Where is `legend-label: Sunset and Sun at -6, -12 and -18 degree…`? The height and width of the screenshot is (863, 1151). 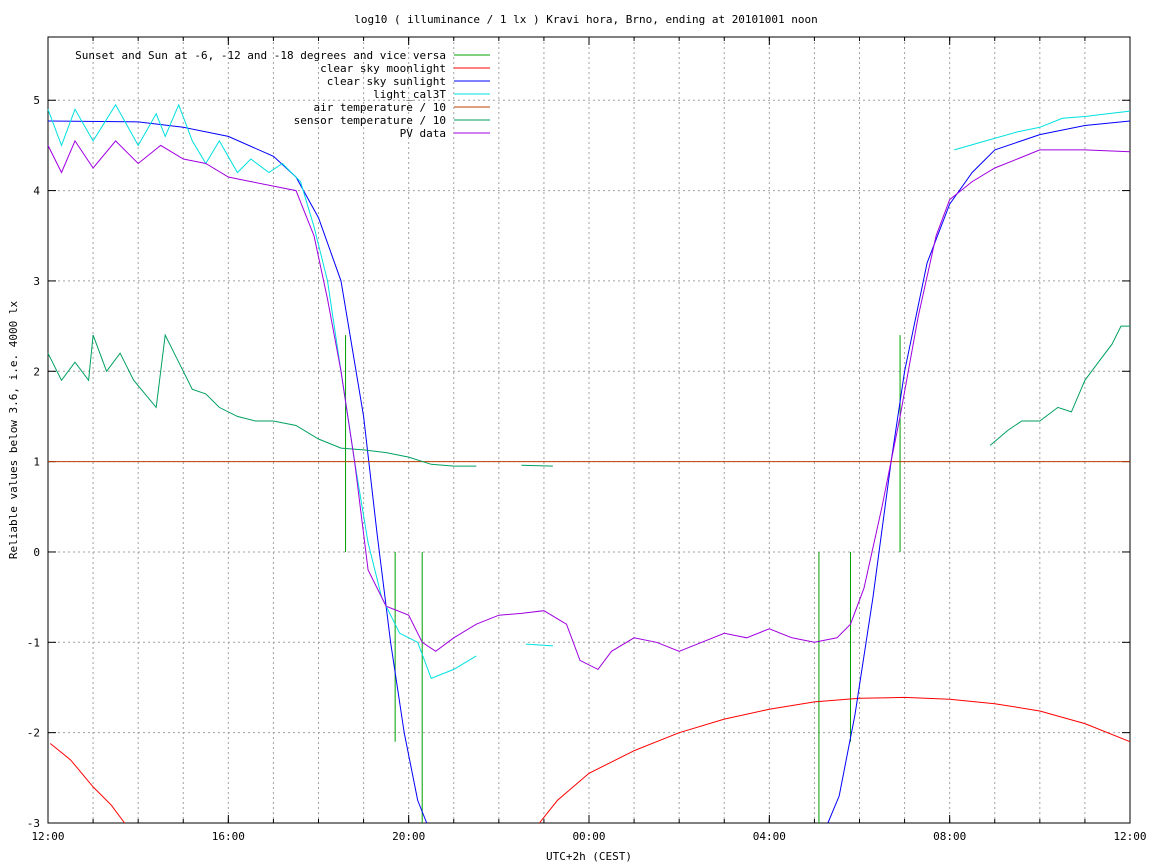 legend-label: Sunset and Sun at -6, -12 and -18 degree… is located at coordinates (260, 55).